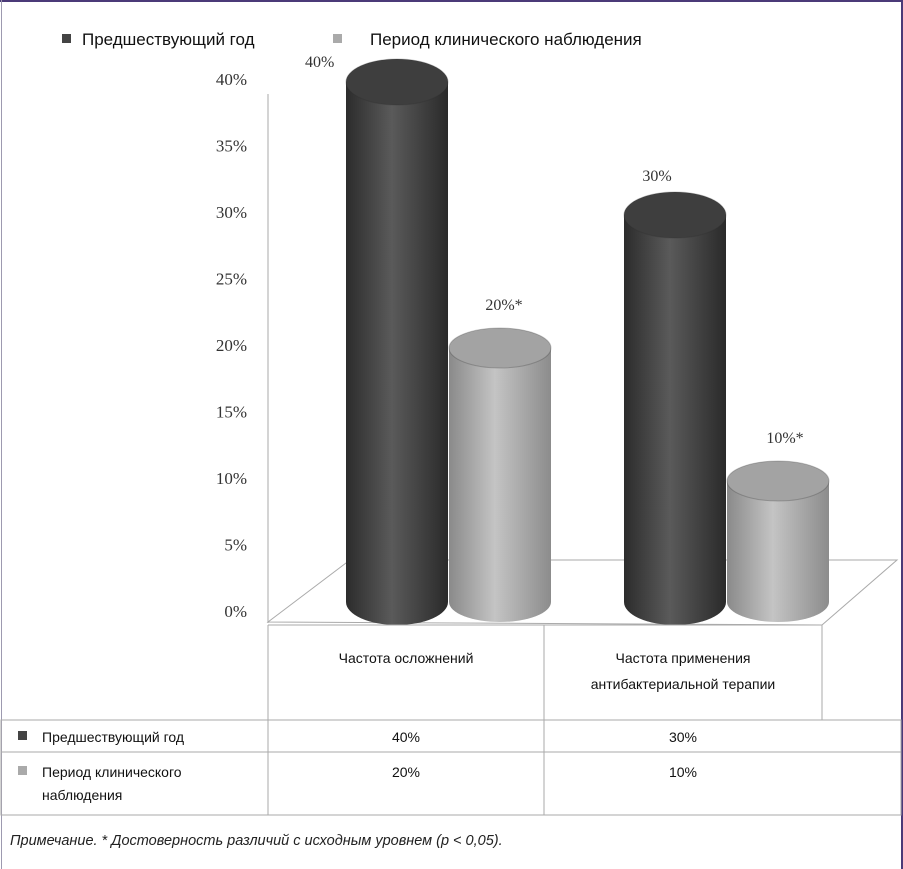 Image resolution: width=903 pixels, height=869 pixels. Describe the element at coordinates (683, 772) in the screenshot. I see `table-cell-clinical-antibiotics: 10%` at that location.